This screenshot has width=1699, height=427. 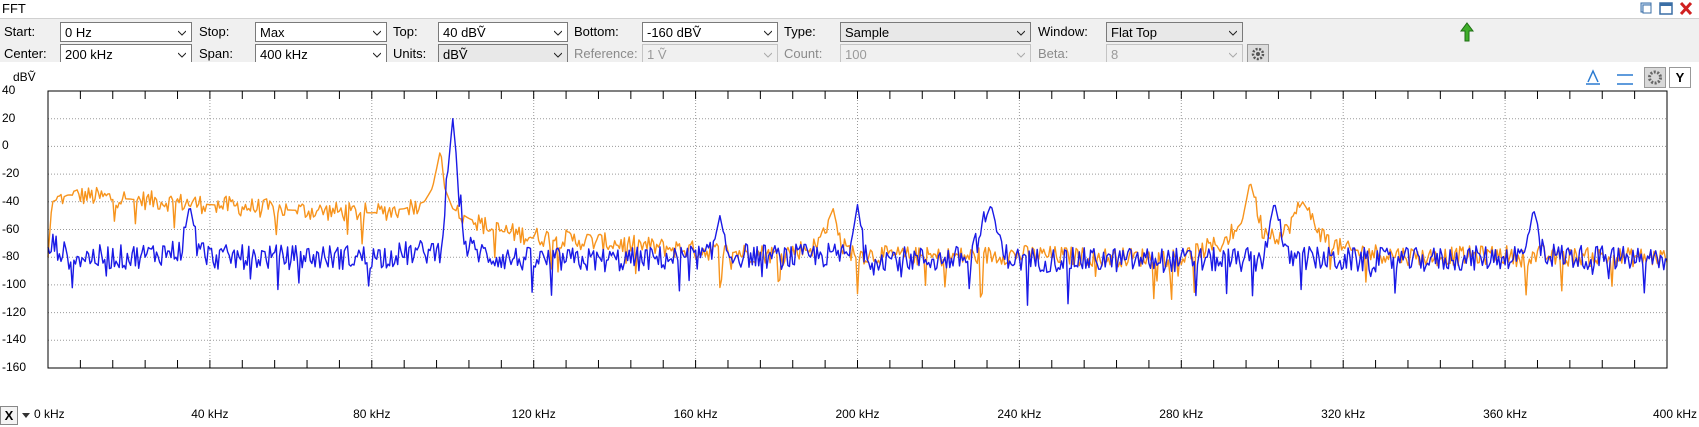 What do you see at coordinates (1675, 414) in the screenshot?
I see `x-tick-label: 400 kHz` at bounding box center [1675, 414].